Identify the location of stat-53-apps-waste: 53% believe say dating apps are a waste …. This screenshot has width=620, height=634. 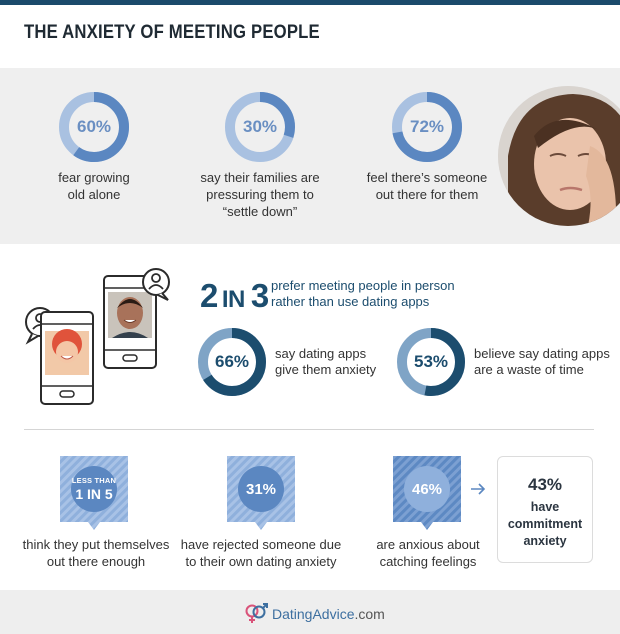
(503, 362).